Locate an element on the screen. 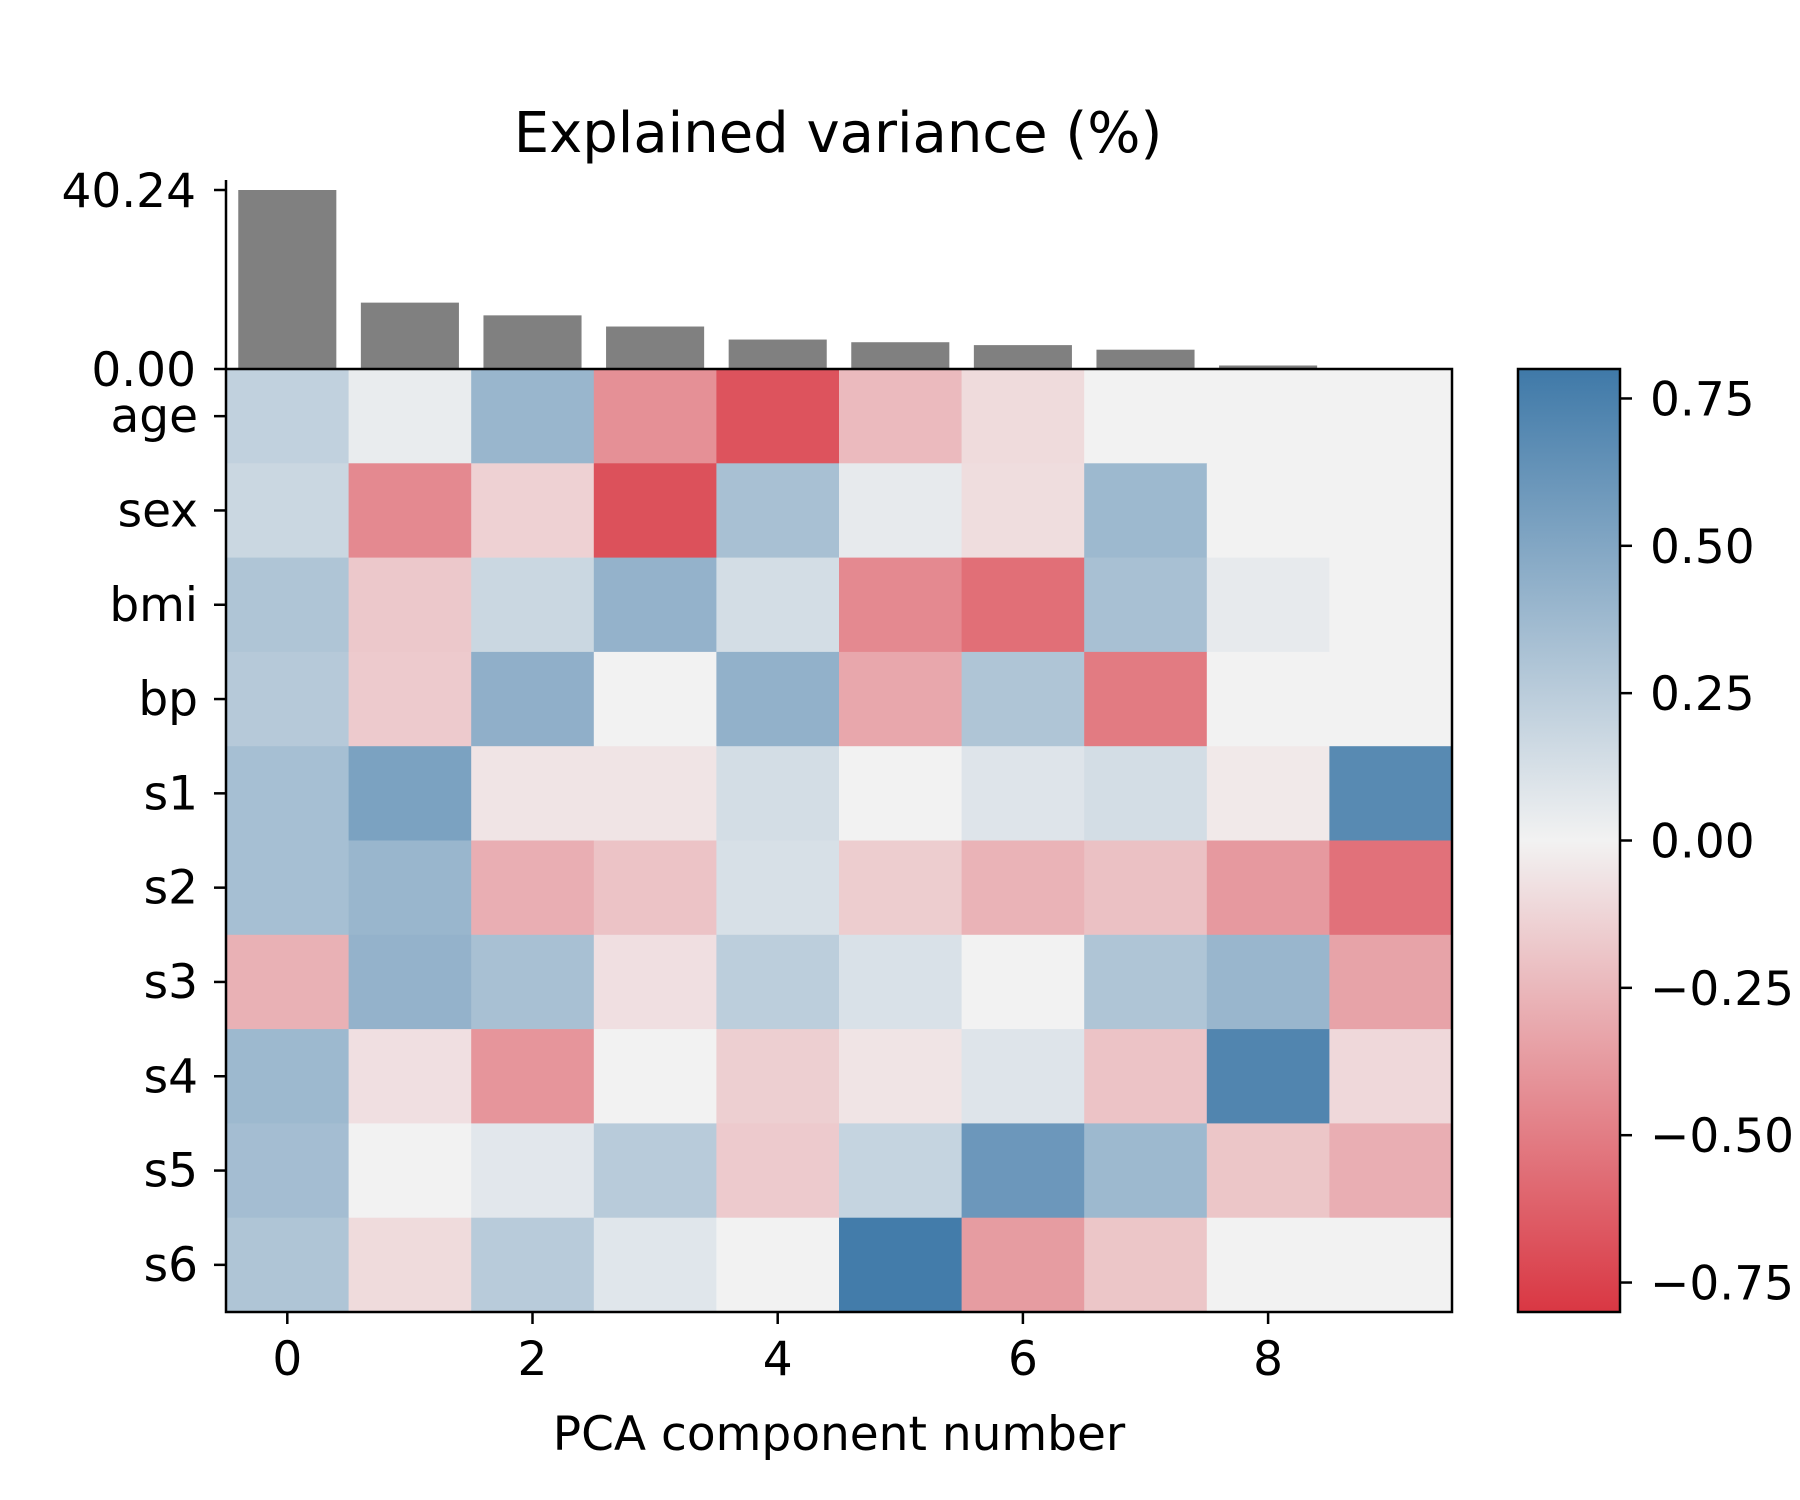  colorbar-axis: 0.75 0.50 0.25 0.00 −0.25 −0.50 −0.75 is located at coordinates (1707, 842).